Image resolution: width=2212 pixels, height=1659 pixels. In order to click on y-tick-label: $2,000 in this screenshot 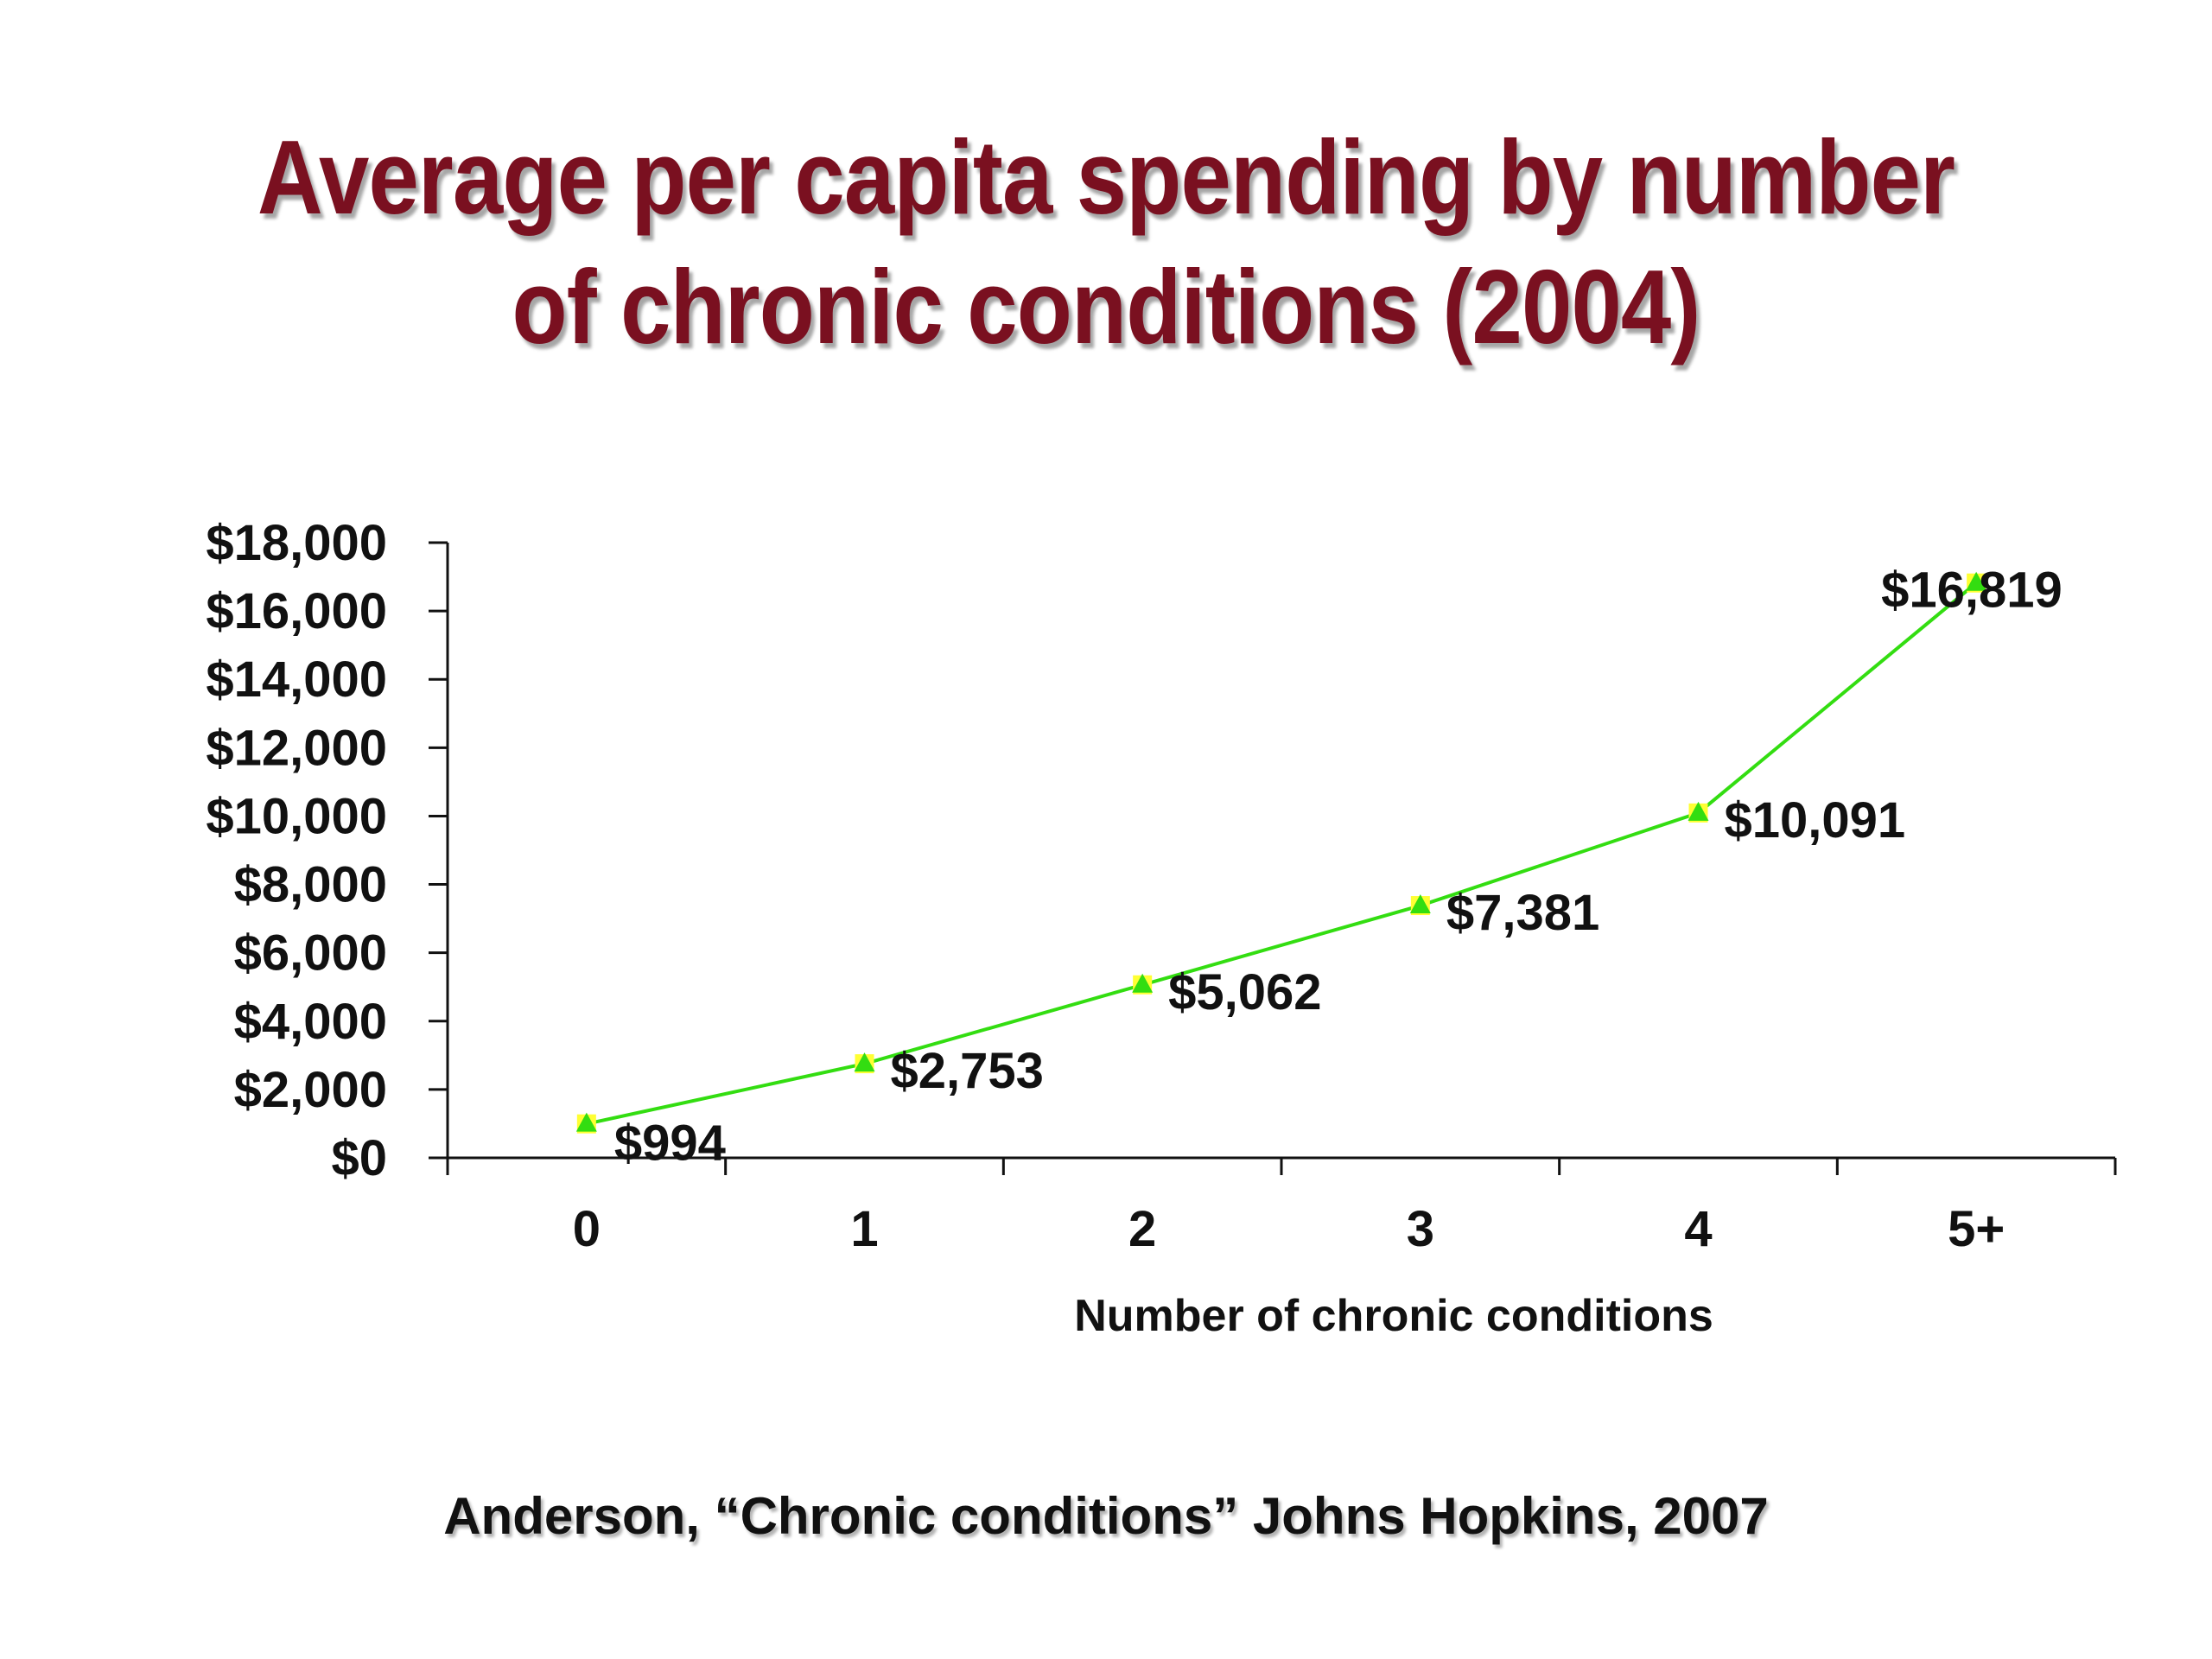, I will do `click(310, 1090)`.